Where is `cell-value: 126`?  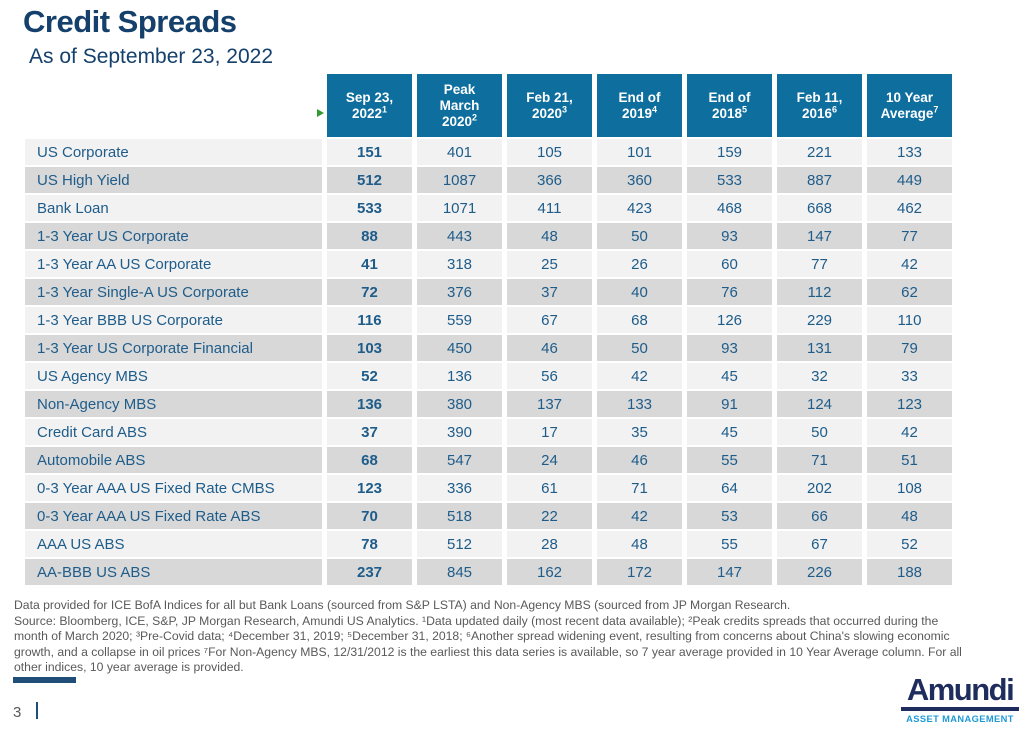 cell-value: 126 is located at coordinates (729, 320).